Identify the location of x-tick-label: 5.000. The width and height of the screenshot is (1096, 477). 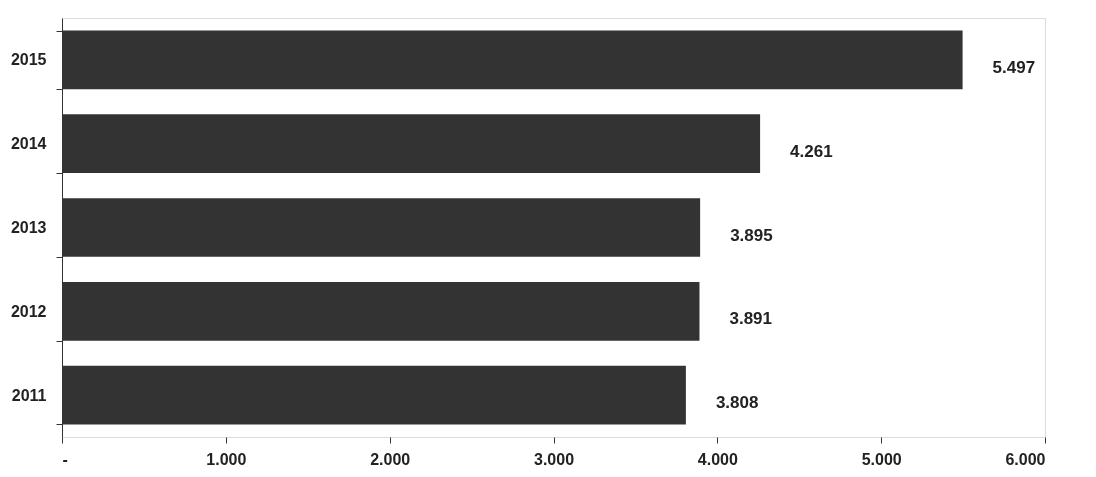
(881, 459).